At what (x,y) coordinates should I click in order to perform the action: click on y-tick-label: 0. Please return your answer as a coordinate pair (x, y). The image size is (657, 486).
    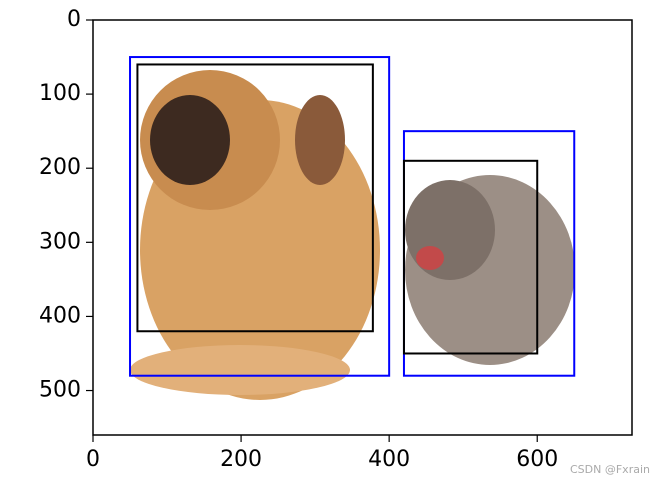
    Looking at the image, I should click on (74, 19).